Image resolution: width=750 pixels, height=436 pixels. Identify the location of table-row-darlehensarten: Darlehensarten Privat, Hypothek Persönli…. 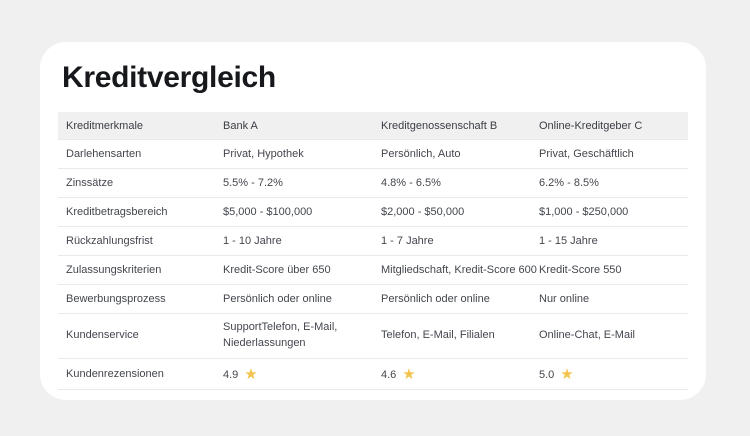
(373, 154).